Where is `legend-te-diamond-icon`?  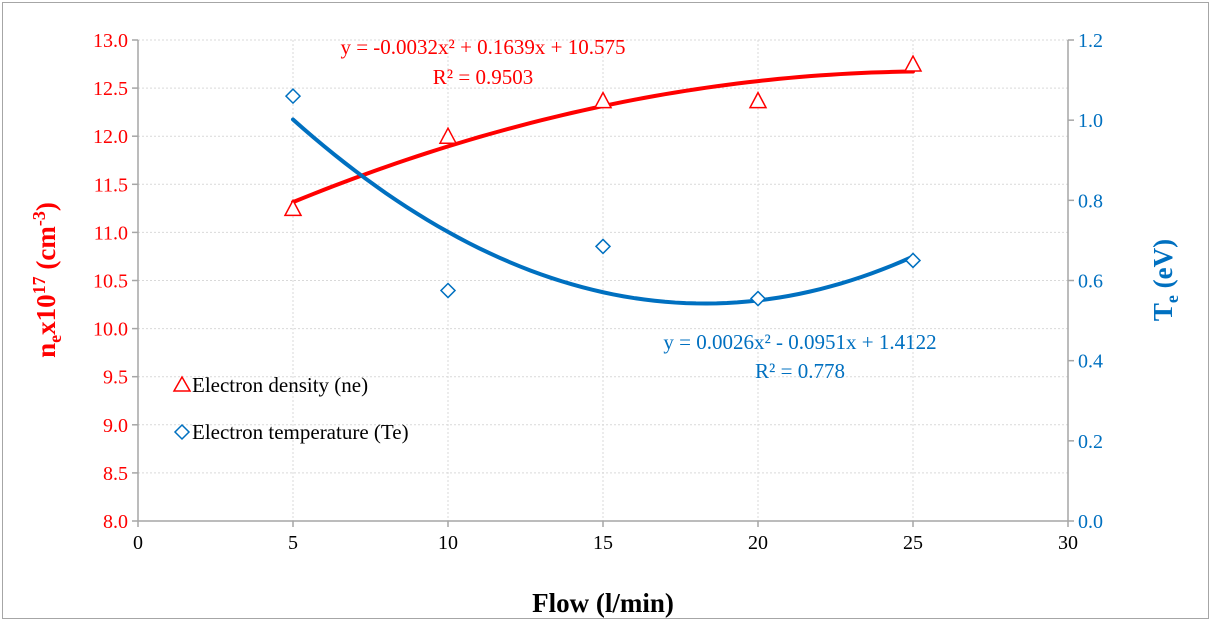
legend-te-diamond-icon is located at coordinates (182, 432).